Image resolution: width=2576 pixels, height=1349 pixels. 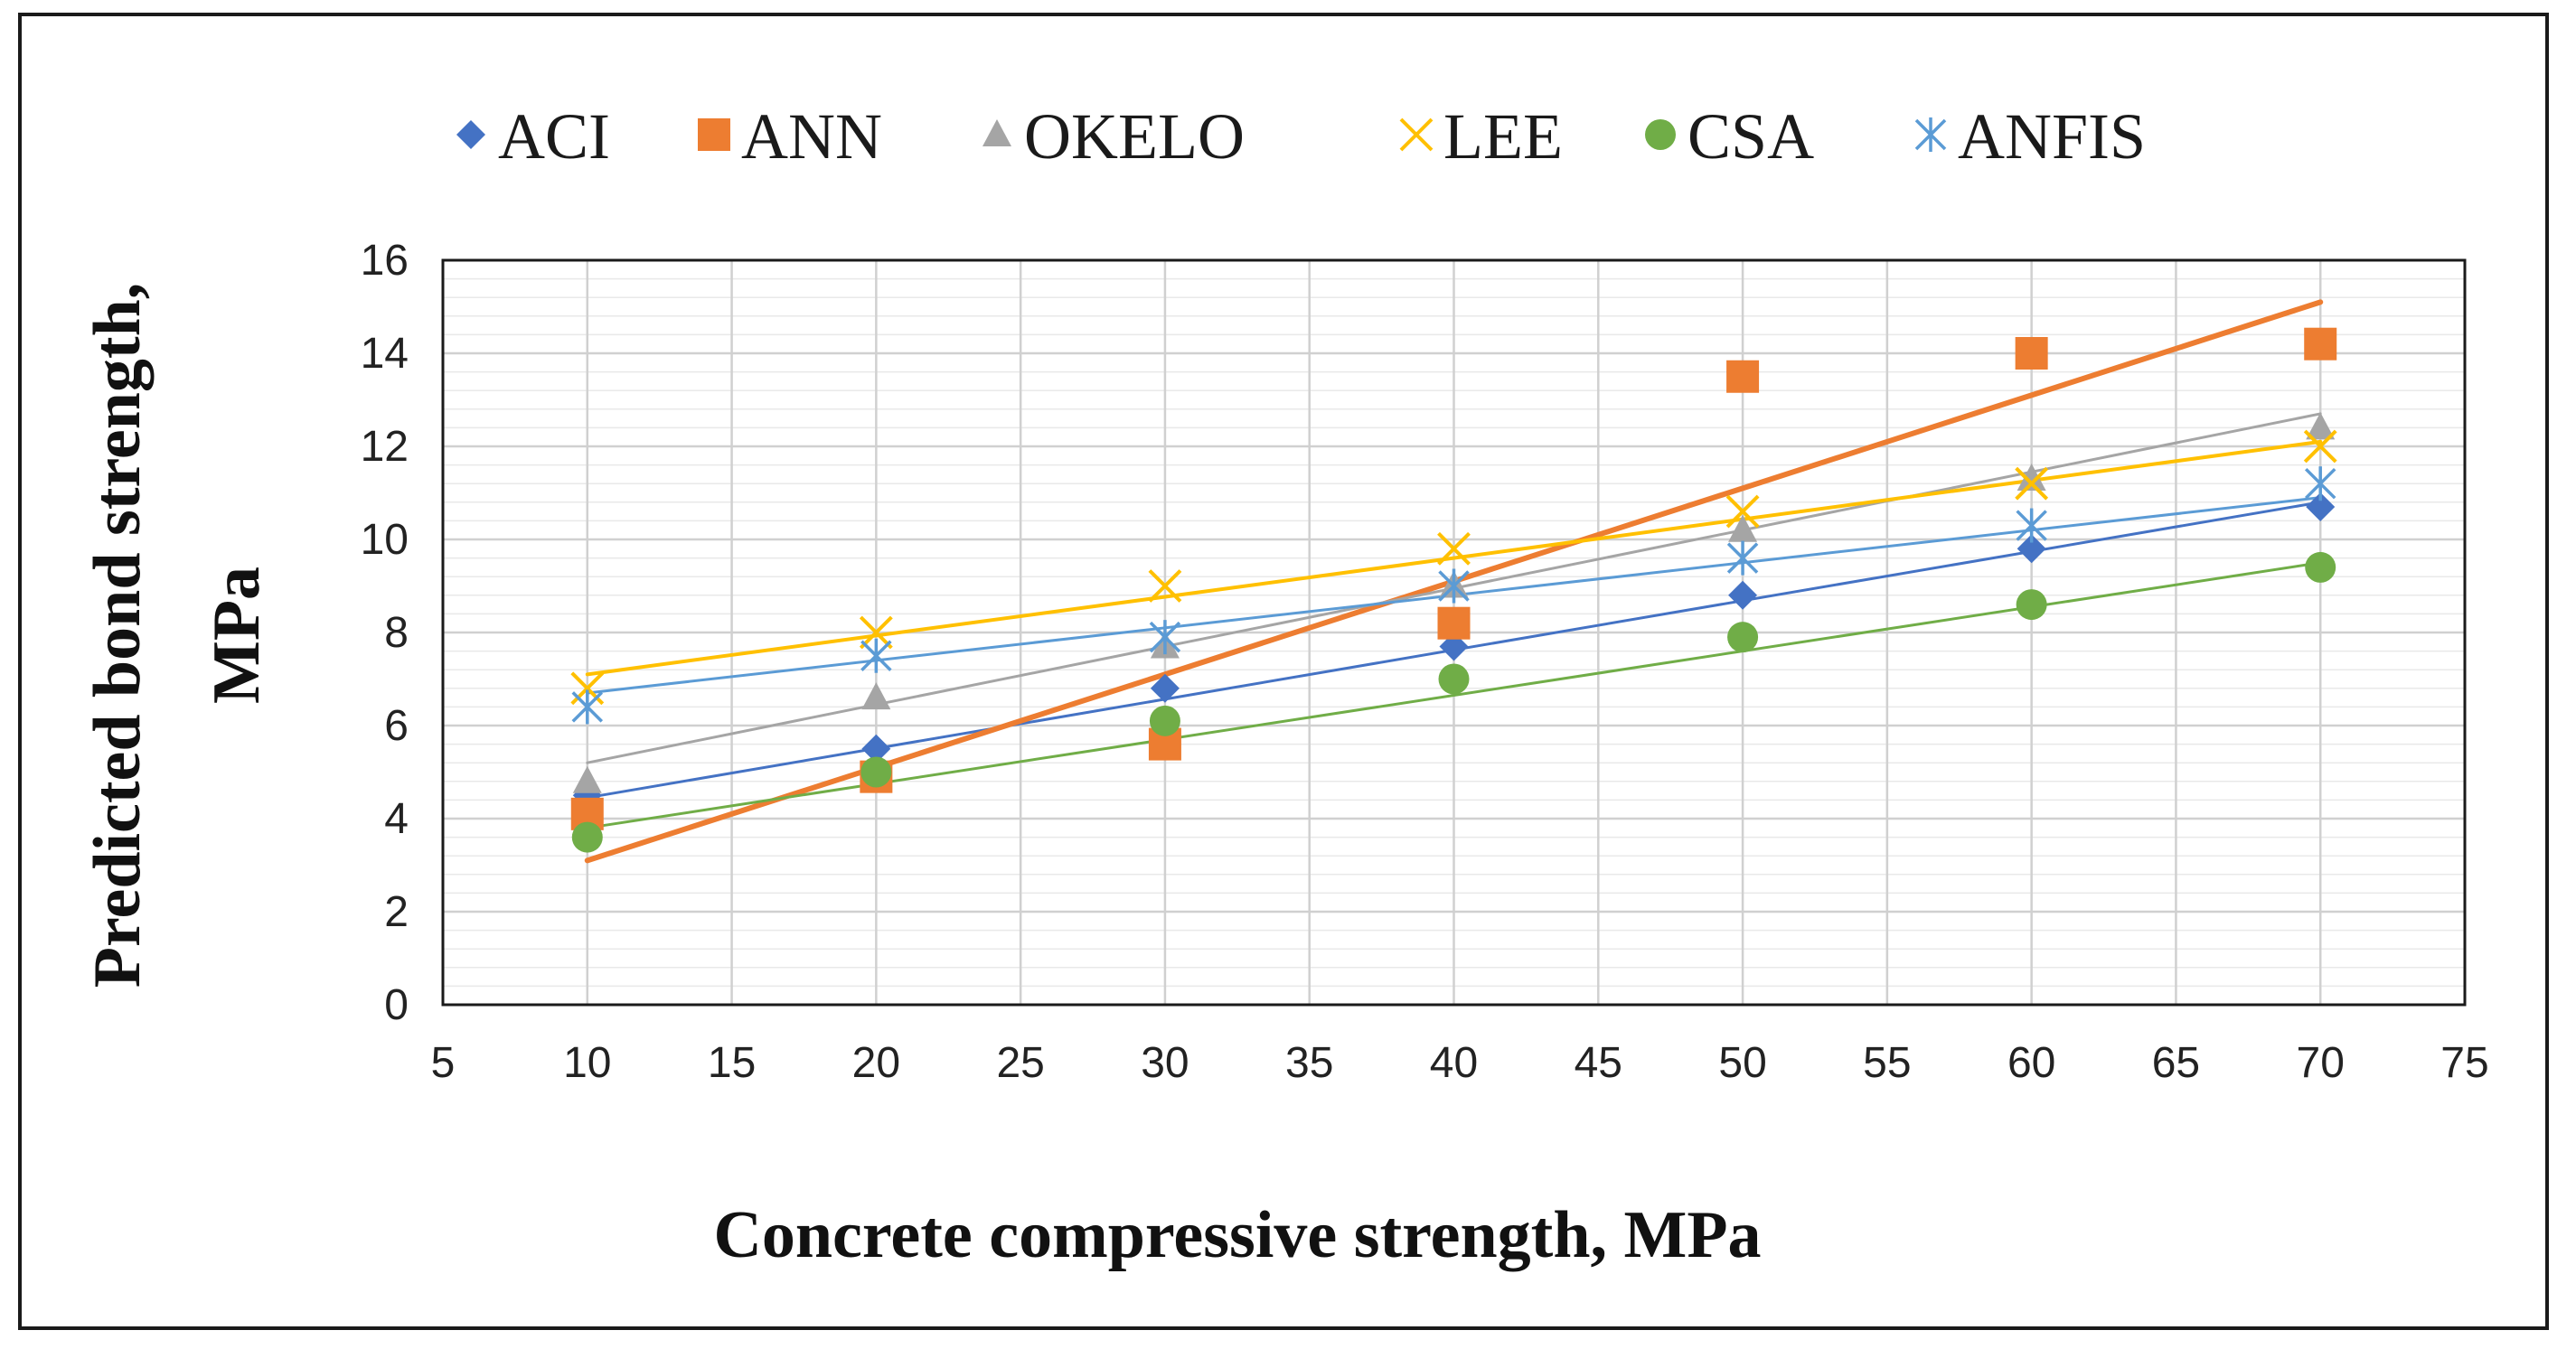 What do you see at coordinates (714, 134) in the screenshot?
I see `legend-marker-ann` at bounding box center [714, 134].